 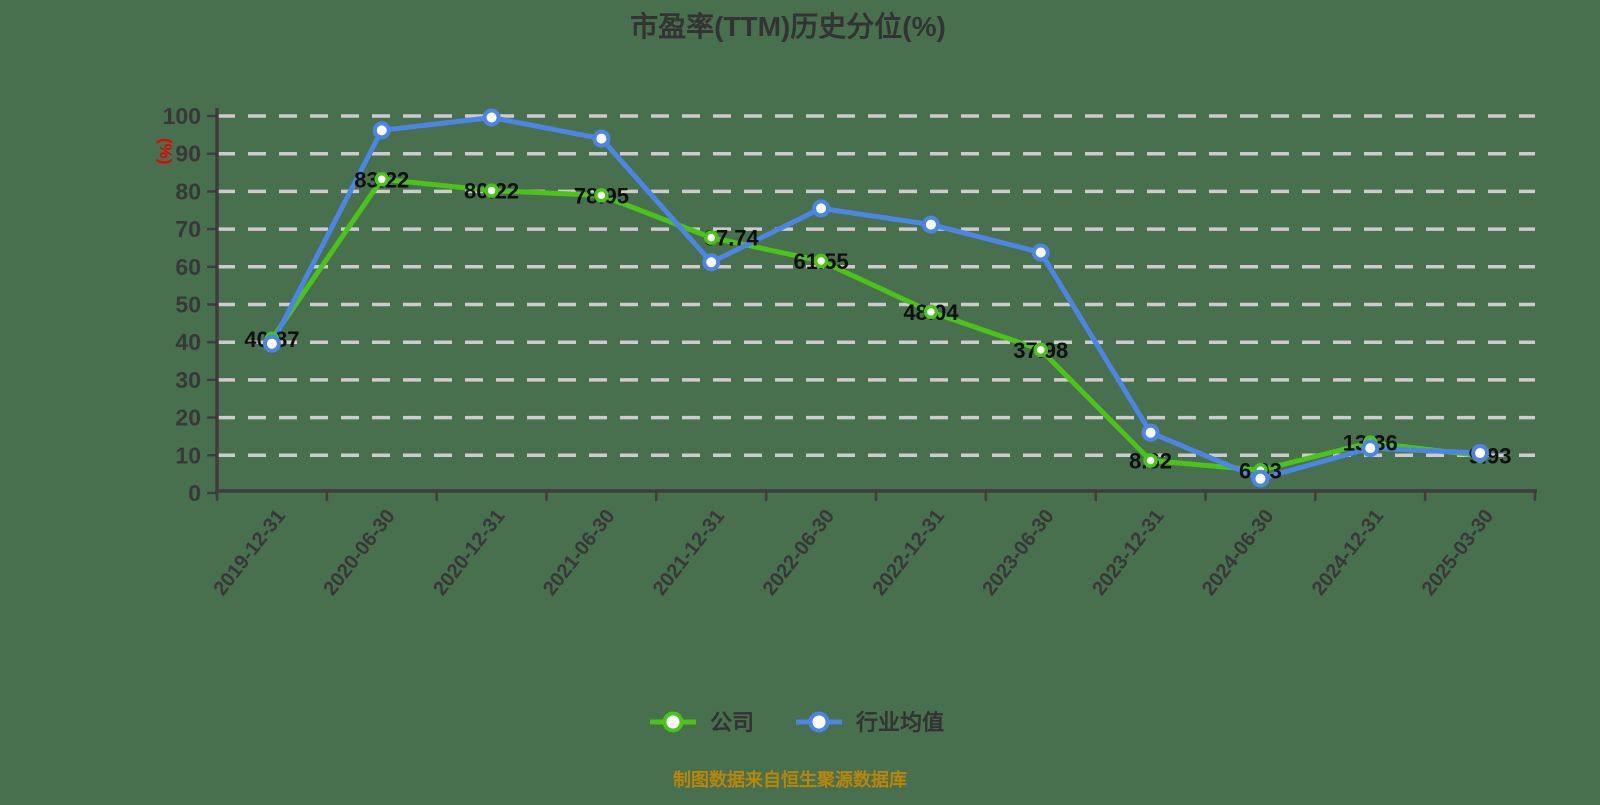 I want to click on x-tick-label: 2020-12-31, so click(x=469, y=553).